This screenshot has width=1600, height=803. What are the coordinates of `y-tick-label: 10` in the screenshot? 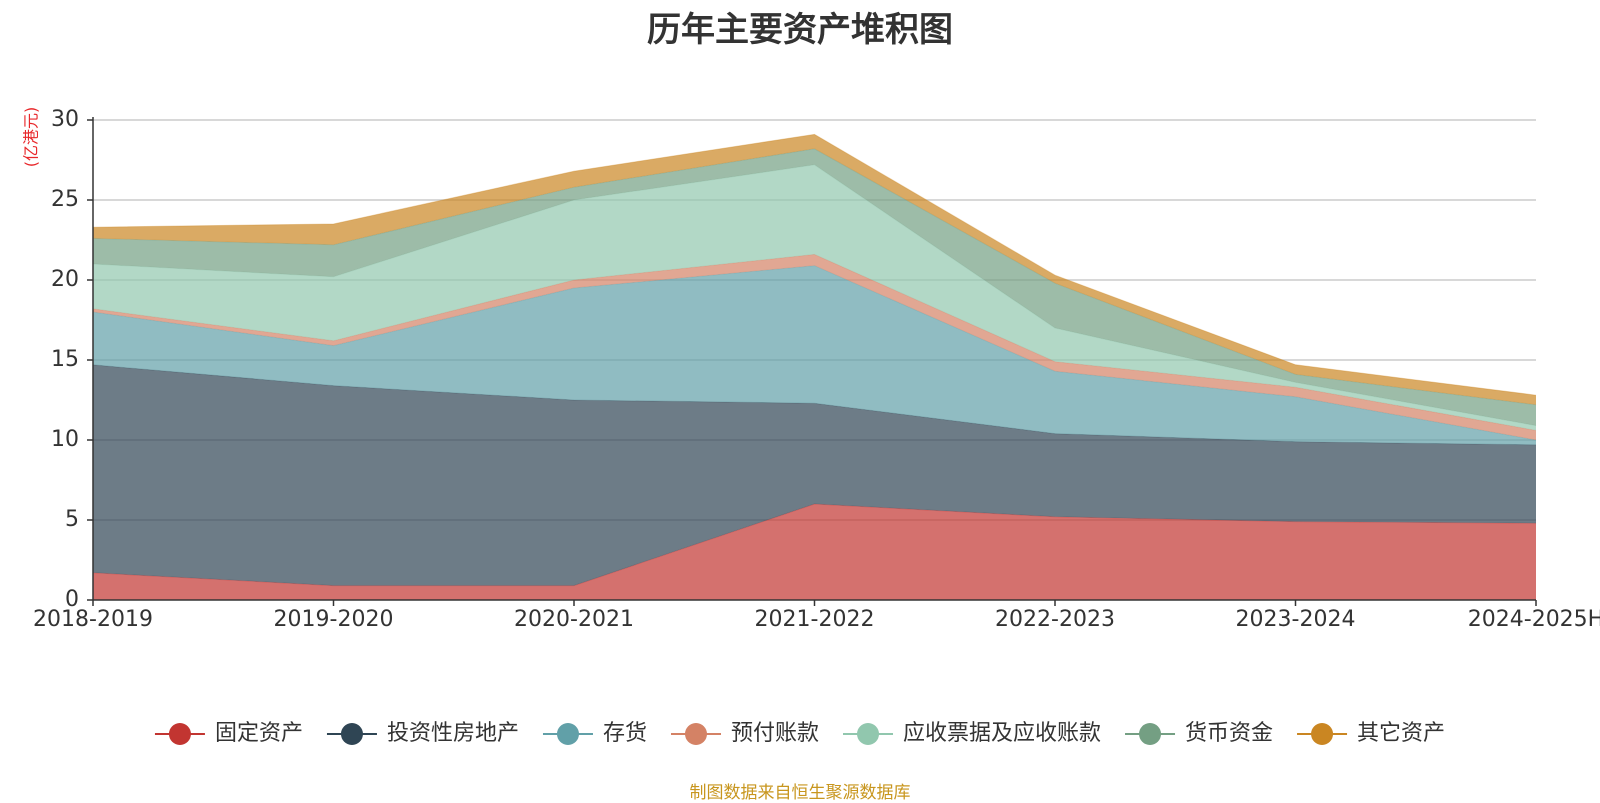 It's located at (65, 439).